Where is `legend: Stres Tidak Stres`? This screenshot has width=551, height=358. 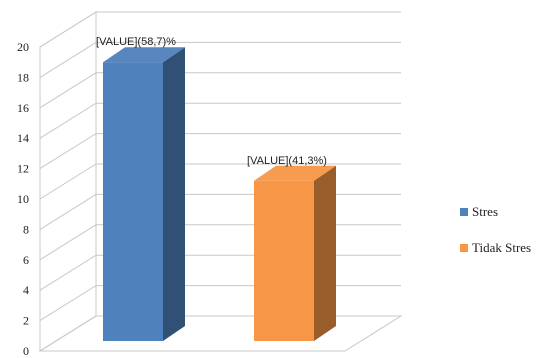 legend: Stres Tidak Stres is located at coordinates (495, 229).